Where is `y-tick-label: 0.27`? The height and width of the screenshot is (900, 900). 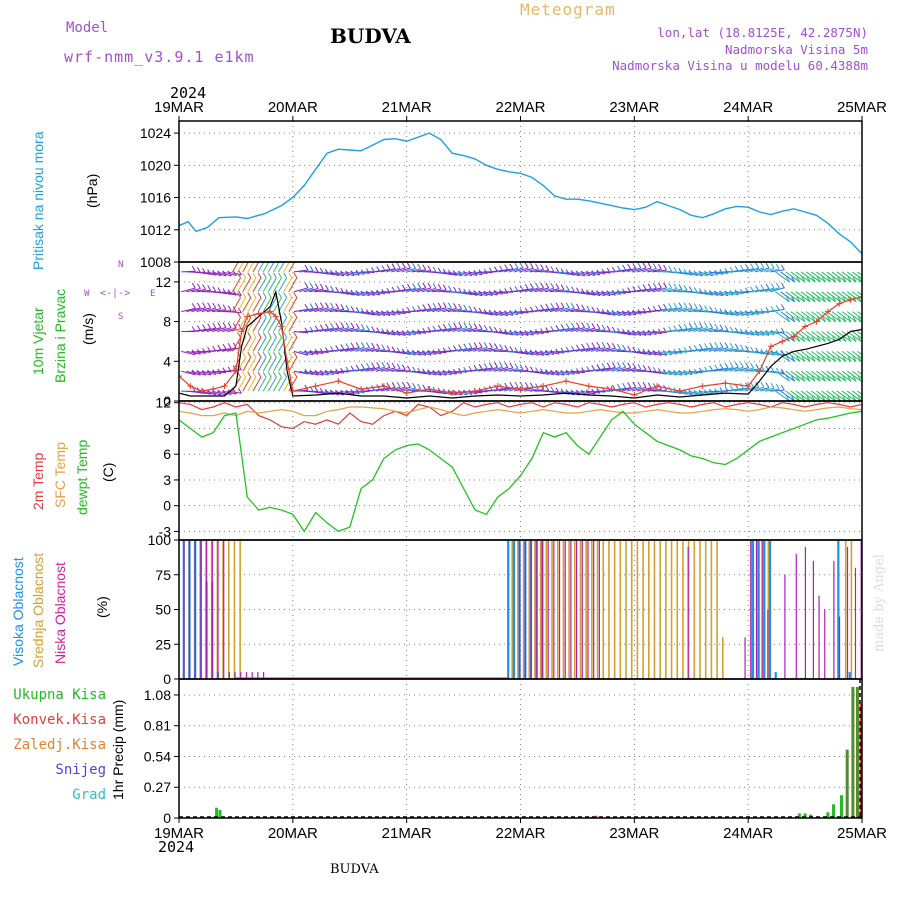
y-tick-label: 0.27 is located at coordinates (157, 787).